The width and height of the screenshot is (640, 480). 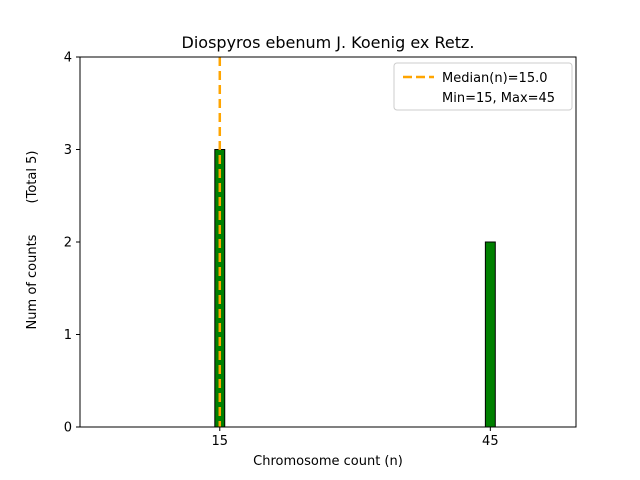 I want to click on y-tick-label: 3, so click(x=68, y=150).